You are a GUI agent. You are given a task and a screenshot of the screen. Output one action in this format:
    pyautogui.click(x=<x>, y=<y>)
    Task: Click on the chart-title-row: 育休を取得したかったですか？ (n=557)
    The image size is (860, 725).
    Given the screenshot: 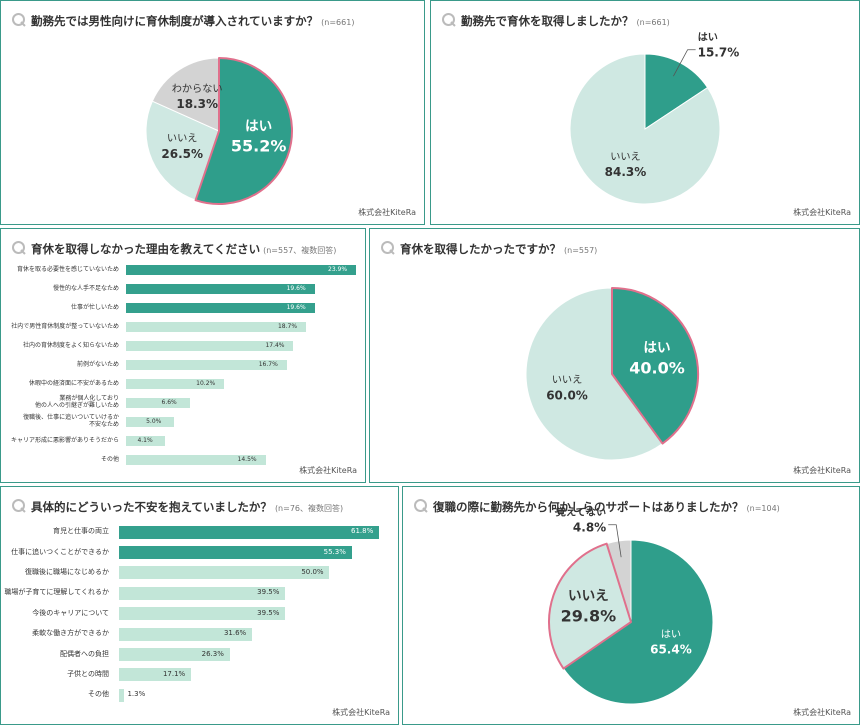 What is the action you would take?
    pyautogui.click(x=498, y=249)
    